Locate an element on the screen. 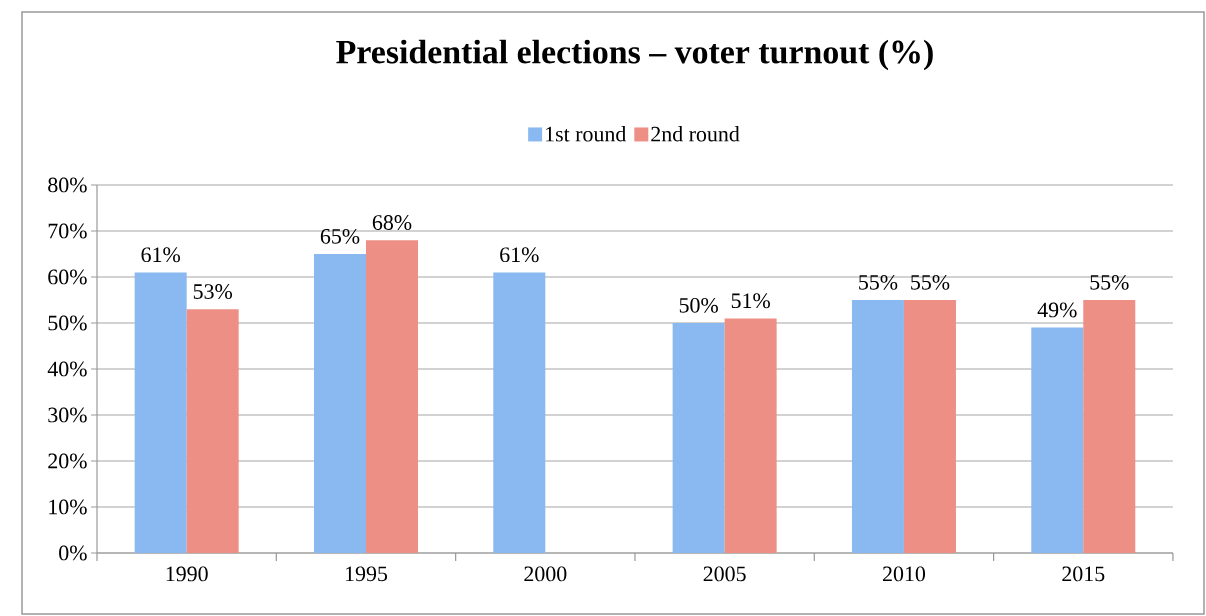 This screenshot has width=1206, height=616. x-tick-label: 2010 is located at coordinates (904, 574).